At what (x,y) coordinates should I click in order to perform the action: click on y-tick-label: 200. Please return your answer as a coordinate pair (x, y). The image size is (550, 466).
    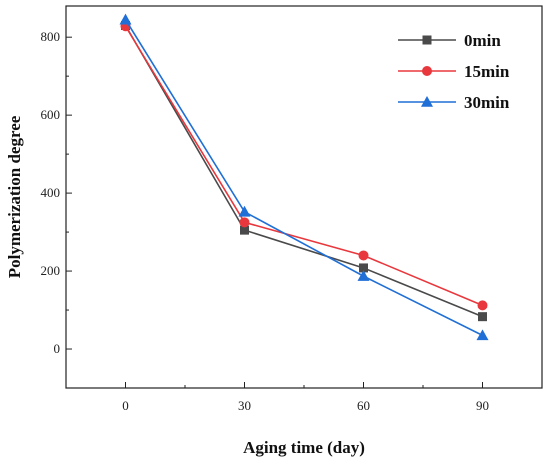
    Looking at the image, I should click on (51, 270).